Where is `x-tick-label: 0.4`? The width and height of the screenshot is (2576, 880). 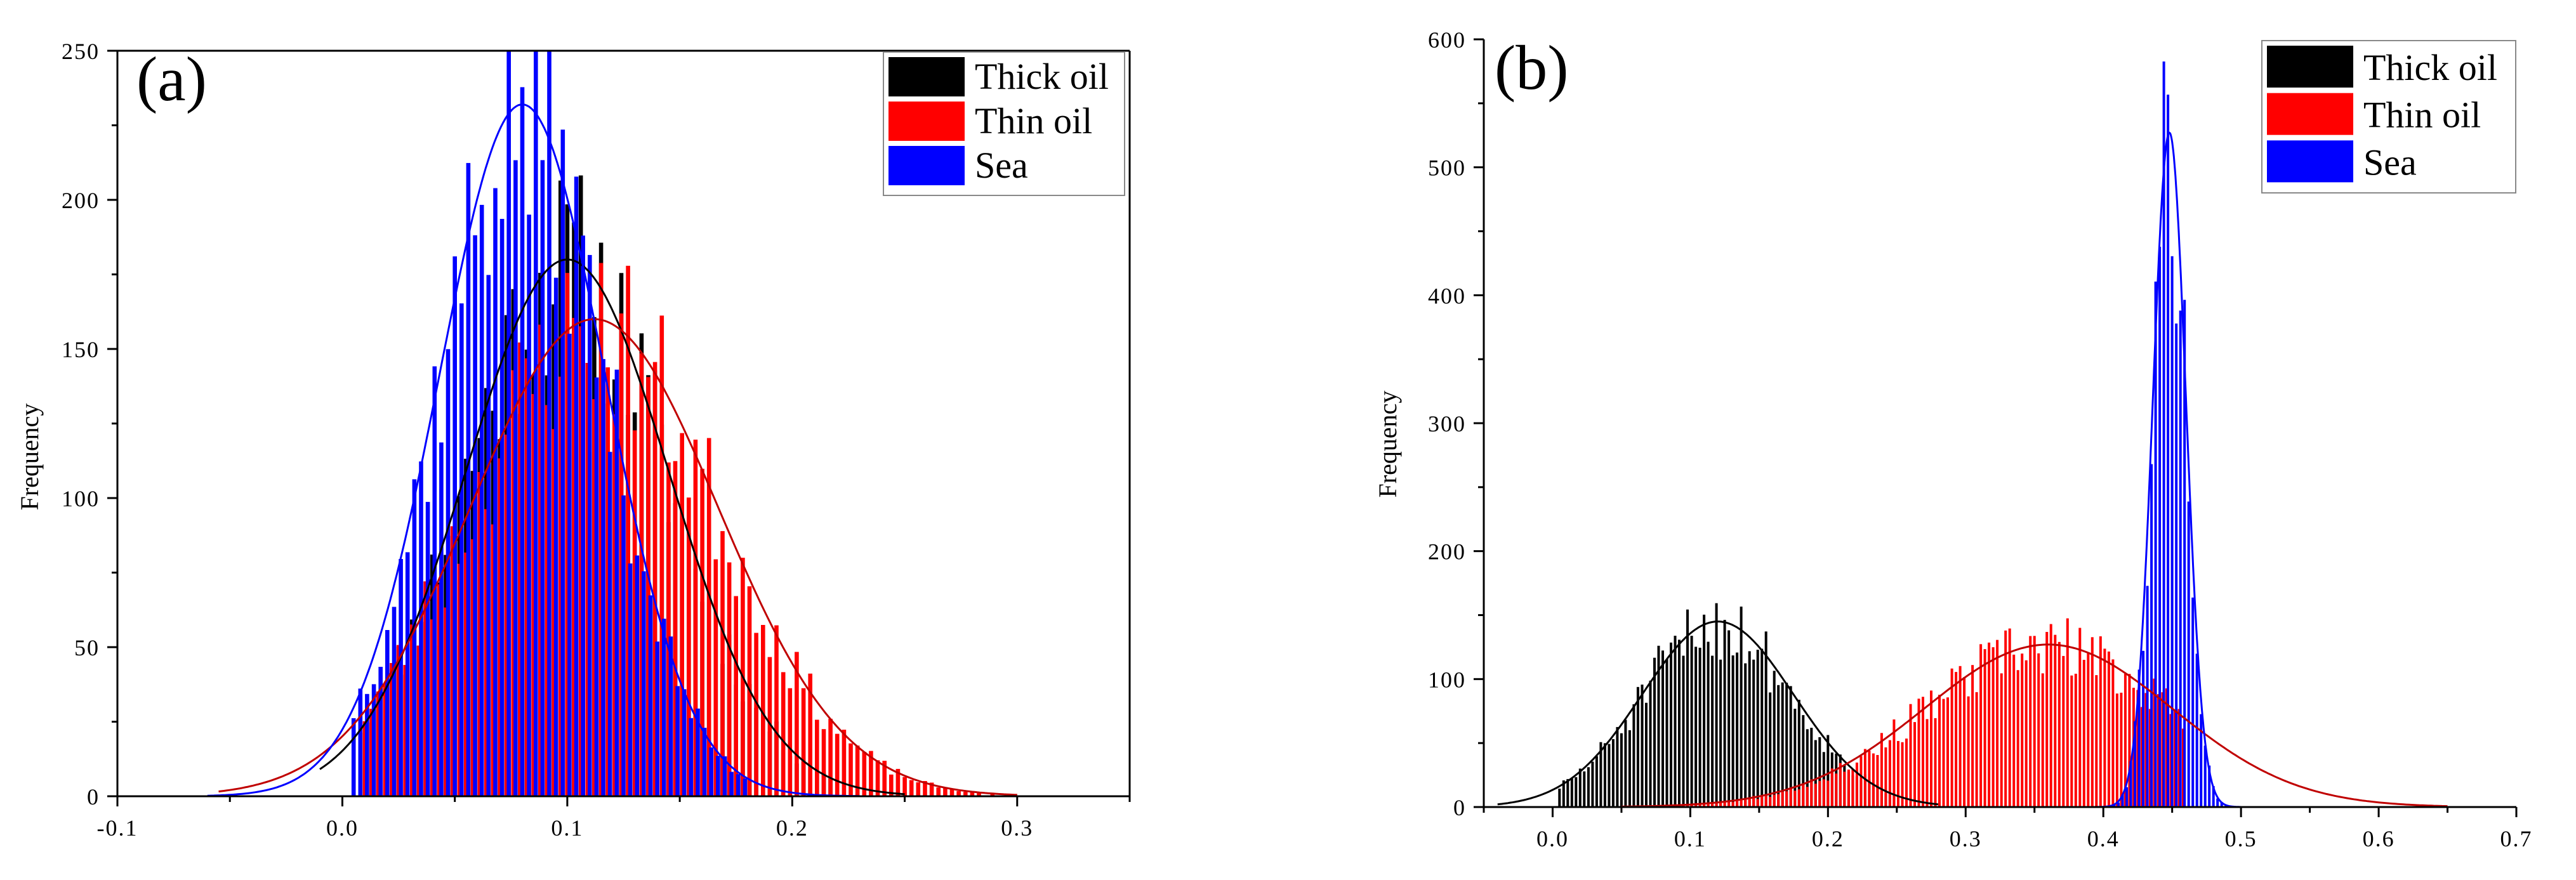
x-tick-label: 0.4 is located at coordinates (2104, 838).